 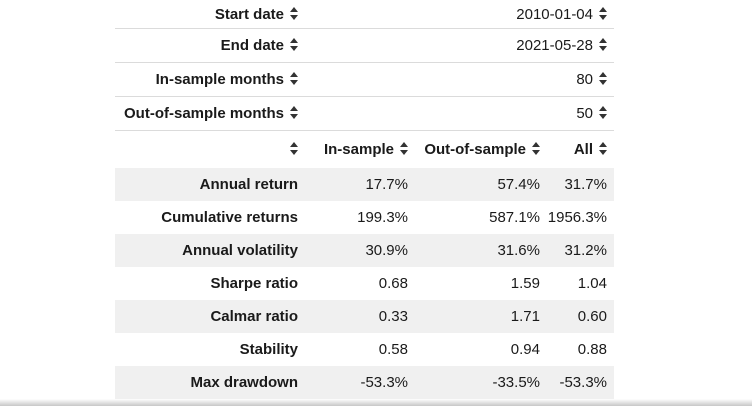 What do you see at coordinates (459, 113) in the screenshot?
I see `info-value-cell-out-of-sample-months: 50` at bounding box center [459, 113].